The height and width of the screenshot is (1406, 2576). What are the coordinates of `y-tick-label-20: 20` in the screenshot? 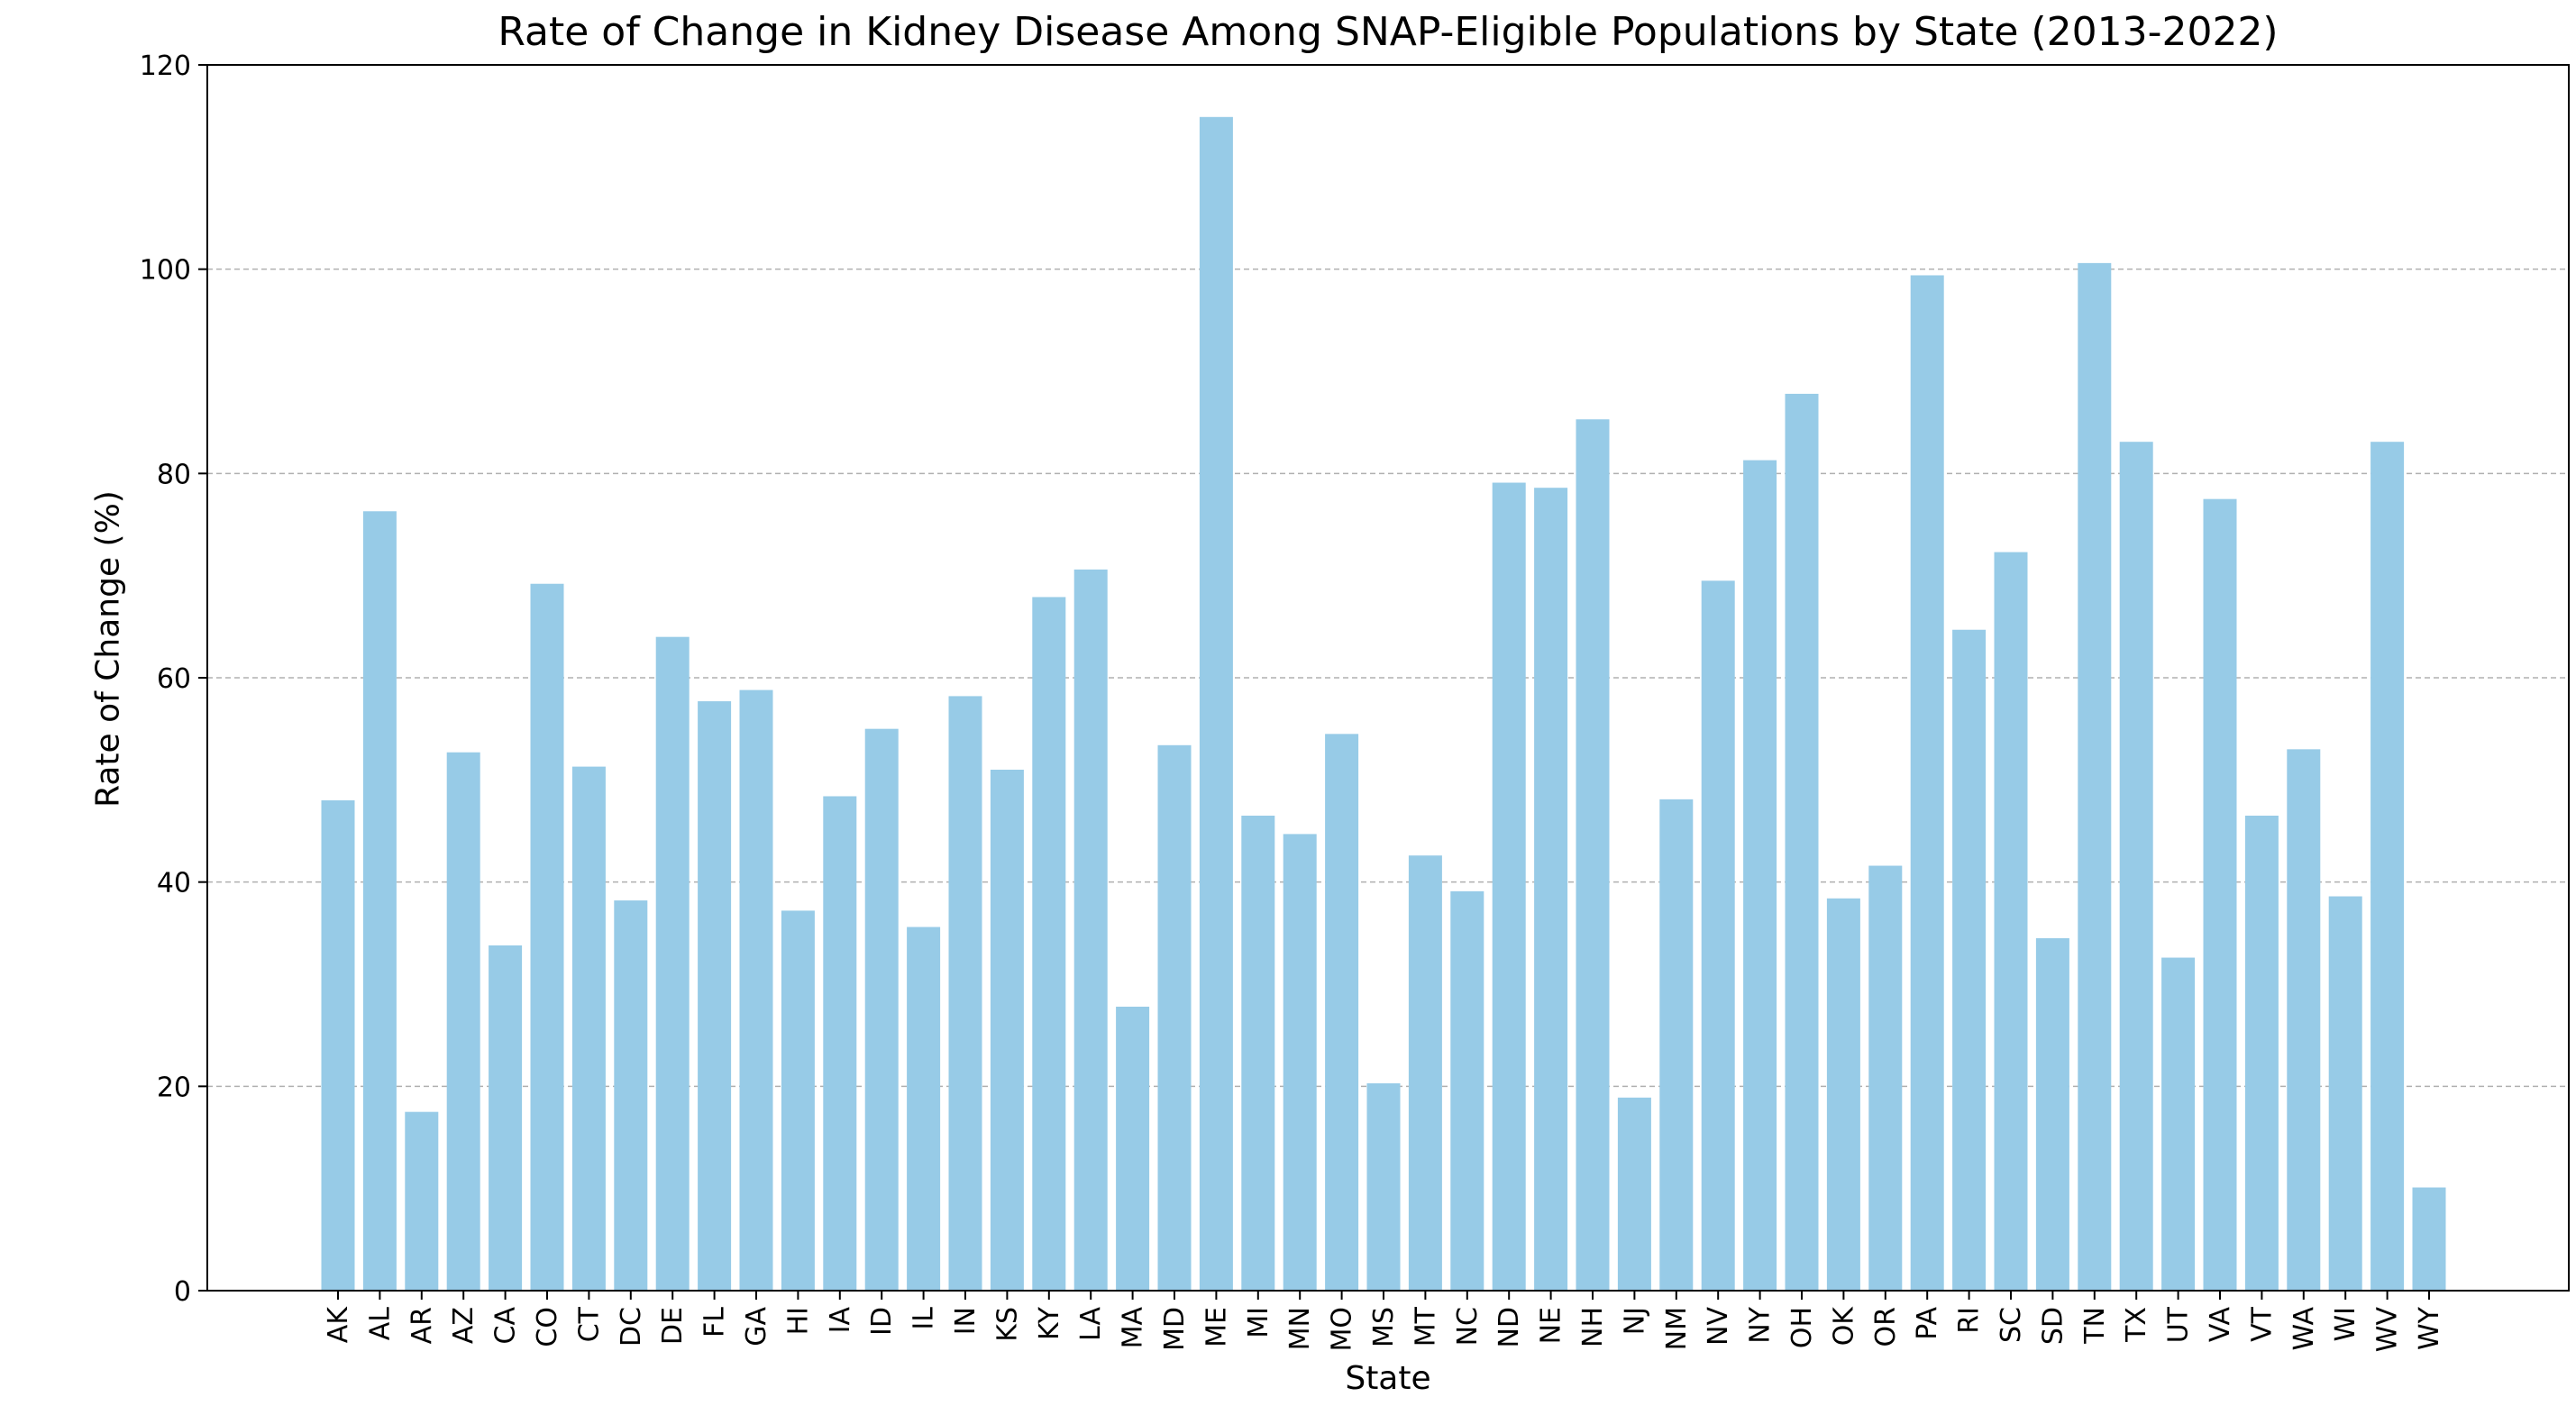 It's located at (174, 1087).